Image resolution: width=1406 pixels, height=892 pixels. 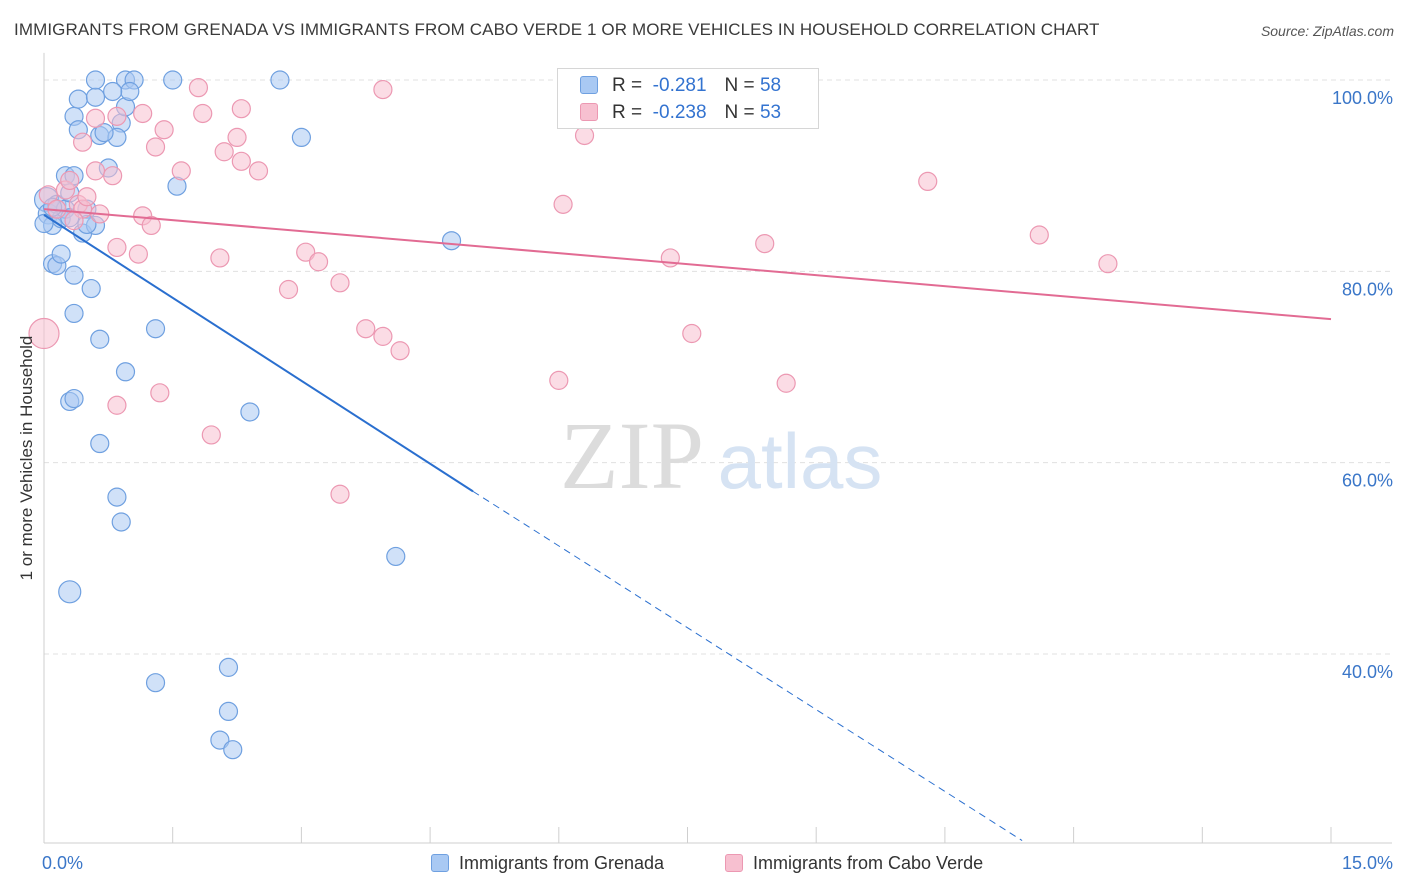 I want to click on y-tick-label: 80.0%, so click(x=1367, y=289).